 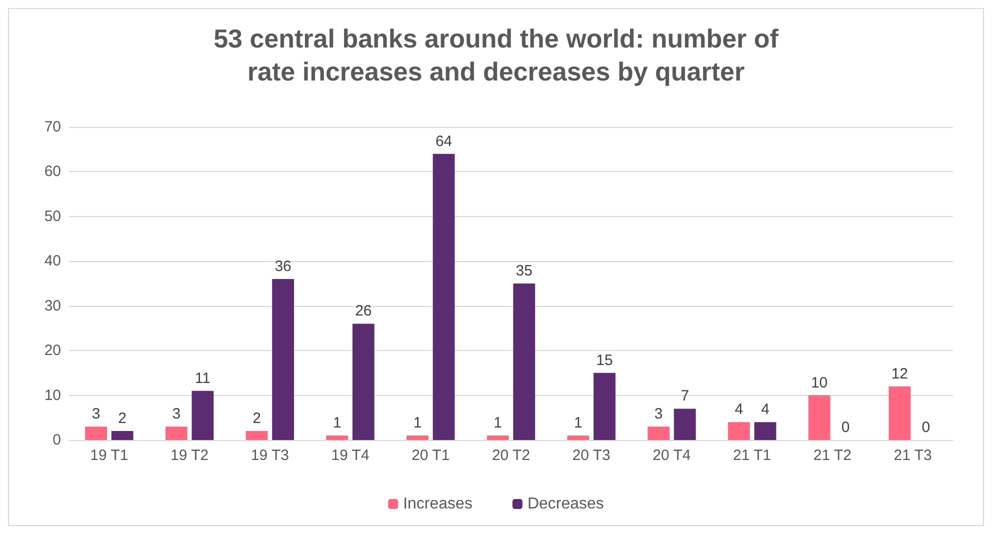 What do you see at coordinates (52, 171) in the screenshot?
I see `y-tick-label: 60` at bounding box center [52, 171].